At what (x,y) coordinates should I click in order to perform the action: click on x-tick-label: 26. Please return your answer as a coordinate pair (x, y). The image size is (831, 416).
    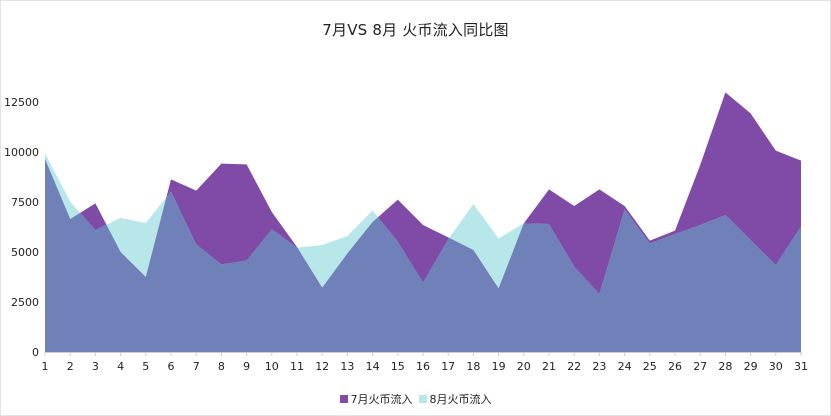
    Looking at the image, I should click on (675, 366).